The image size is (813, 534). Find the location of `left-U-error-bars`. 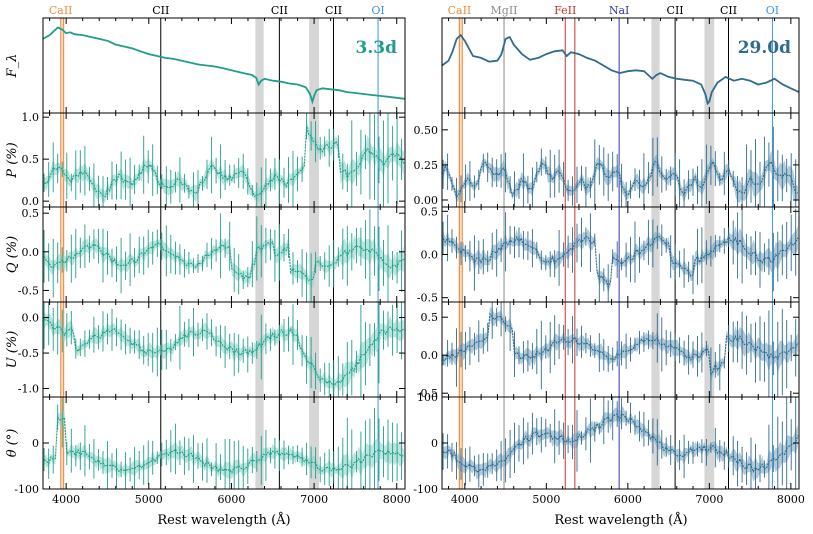

left-U-error-bars is located at coordinates (223, 349).